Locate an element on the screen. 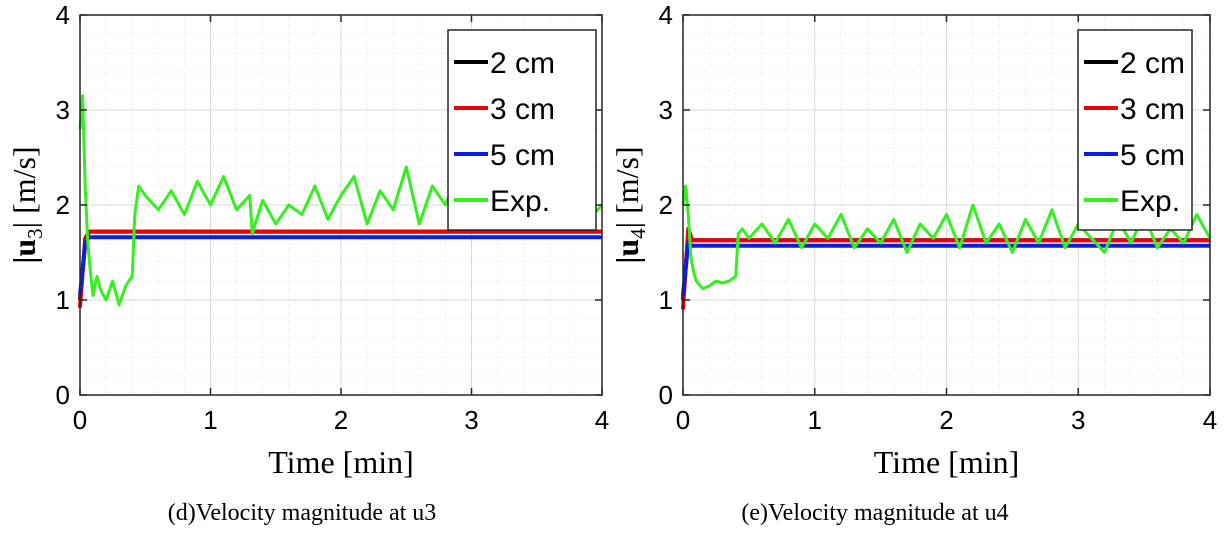  series-line-exp- is located at coordinates (946, 237).